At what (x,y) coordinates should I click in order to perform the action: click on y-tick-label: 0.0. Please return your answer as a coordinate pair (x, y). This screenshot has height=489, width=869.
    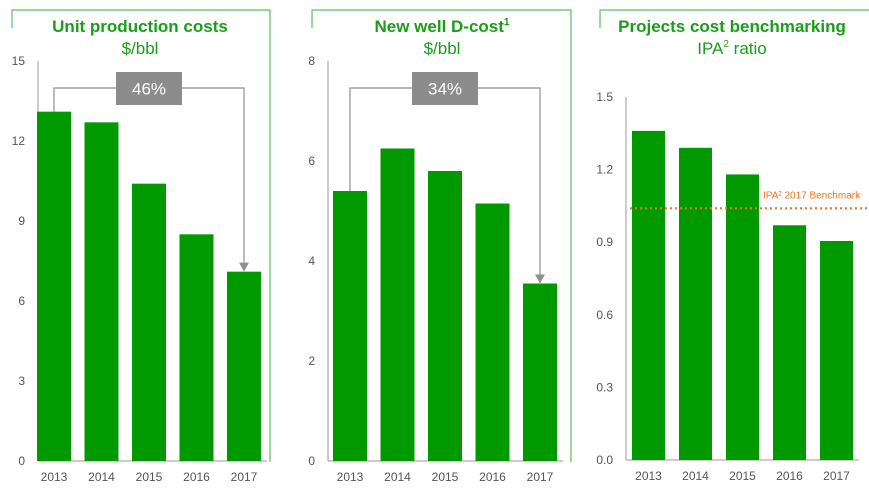
    Looking at the image, I should click on (604, 460).